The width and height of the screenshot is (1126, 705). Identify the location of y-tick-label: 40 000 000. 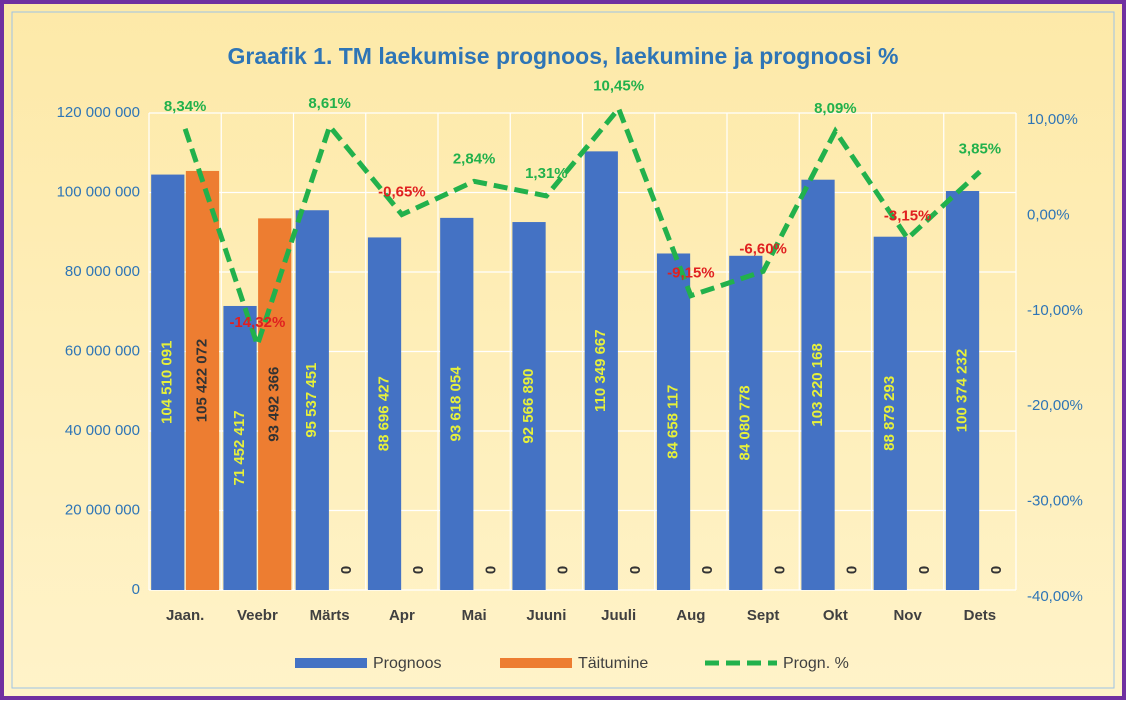
(102, 430).